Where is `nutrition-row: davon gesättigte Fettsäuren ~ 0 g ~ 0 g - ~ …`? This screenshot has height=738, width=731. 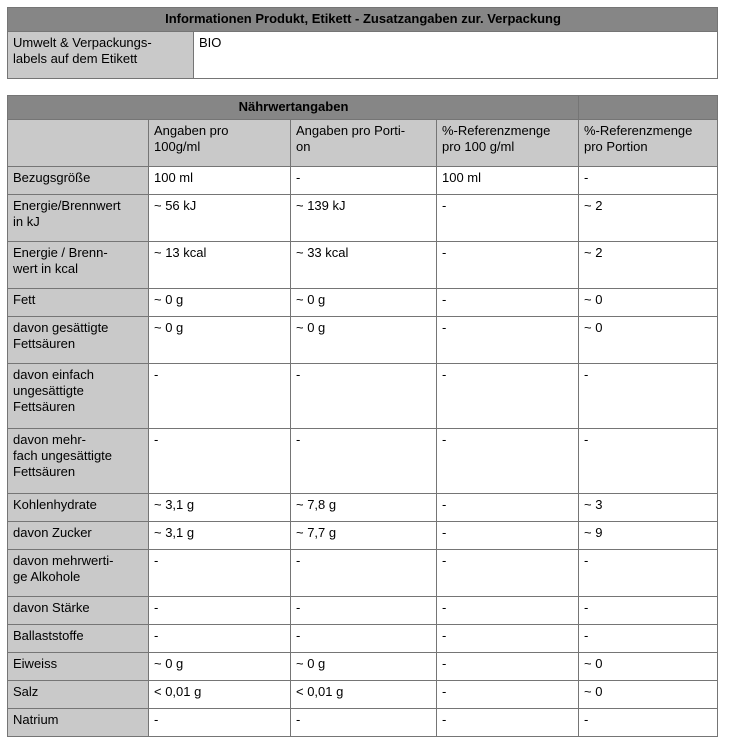 nutrition-row: davon gesättigte Fettsäuren ~ 0 g ~ 0 g - ~ … is located at coordinates (362, 340).